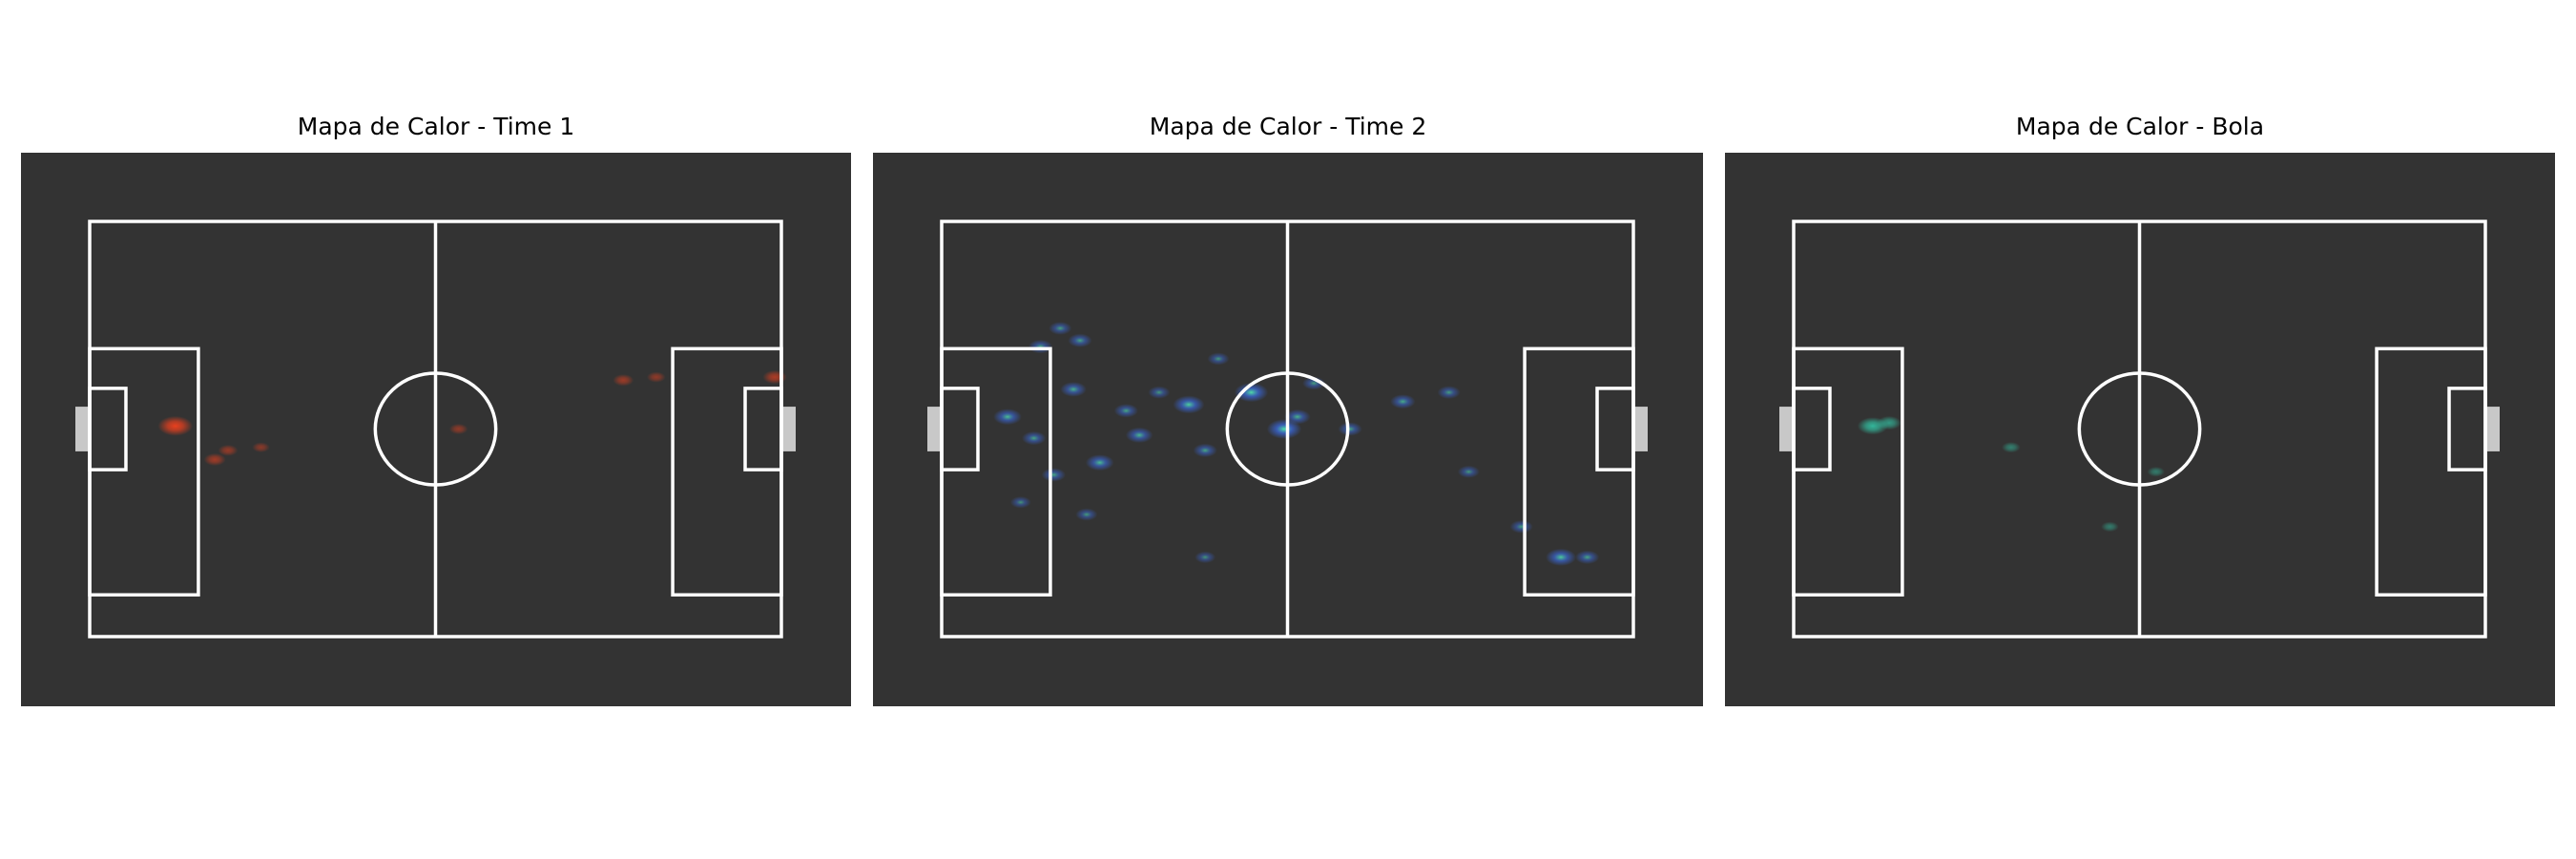  What do you see at coordinates (436, 126) in the screenshot?
I see `panel-title-team1: Mapa de Calor - Time 1` at bounding box center [436, 126].